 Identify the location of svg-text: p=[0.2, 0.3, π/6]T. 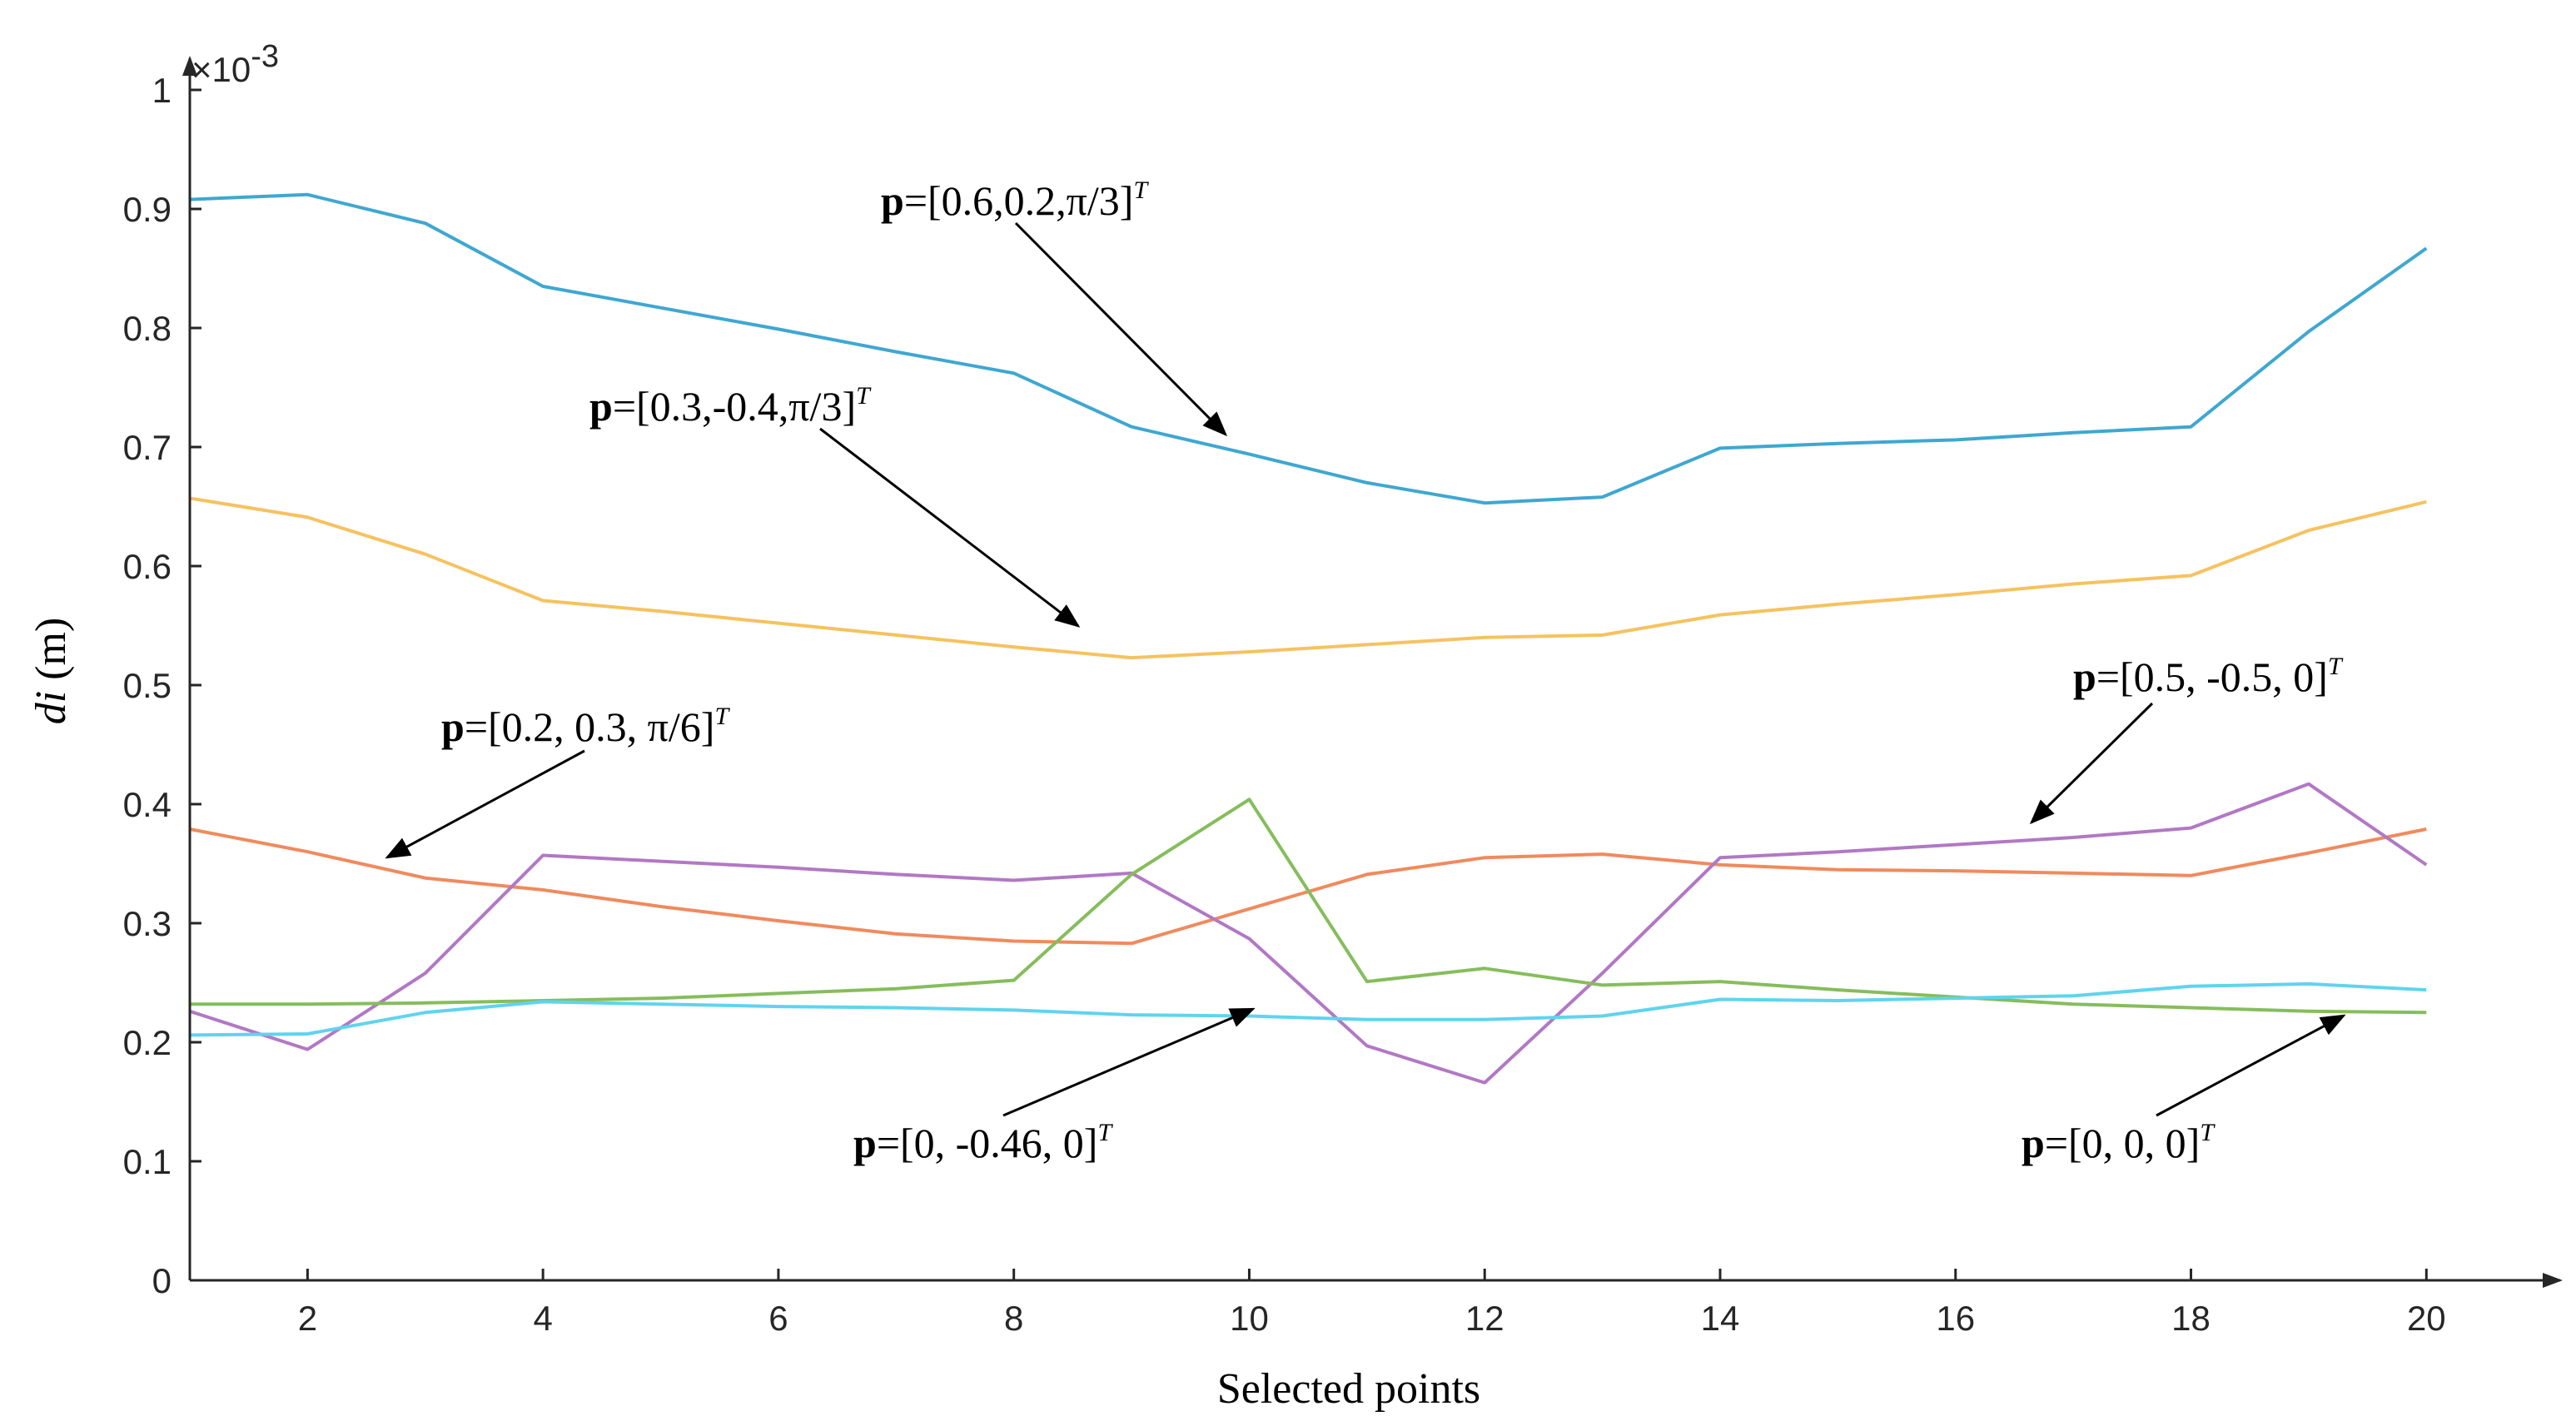
(585, 726).